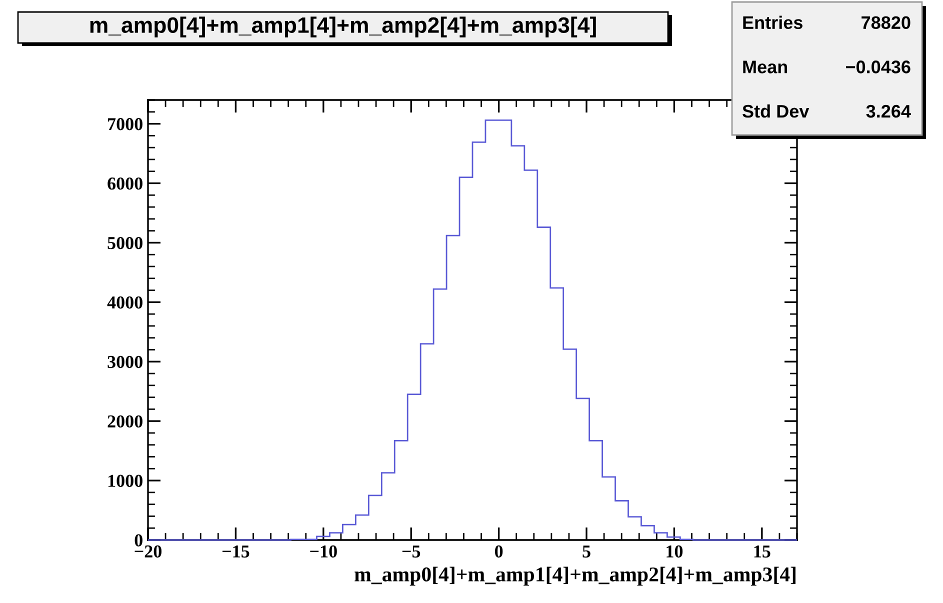  What do you see at coordinates (765, 67) in the screenshot?
I see `text: Mean` at bounding box center [765, 67].